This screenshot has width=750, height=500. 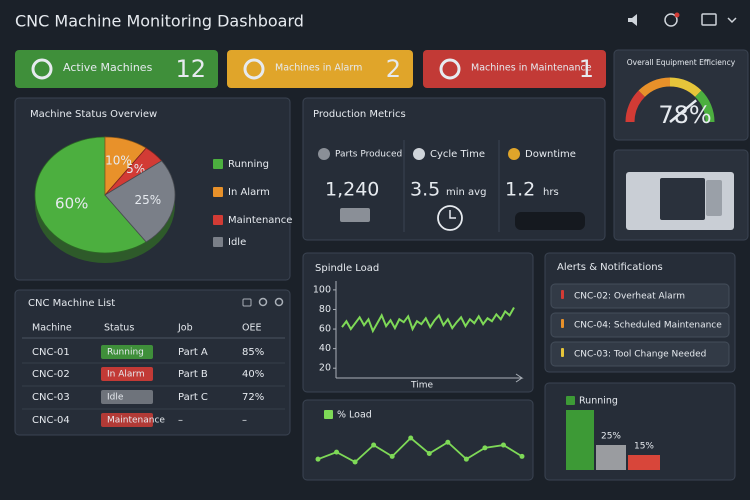 I want to click on panel-title: Production Metrics, so click(x=359, y=114).